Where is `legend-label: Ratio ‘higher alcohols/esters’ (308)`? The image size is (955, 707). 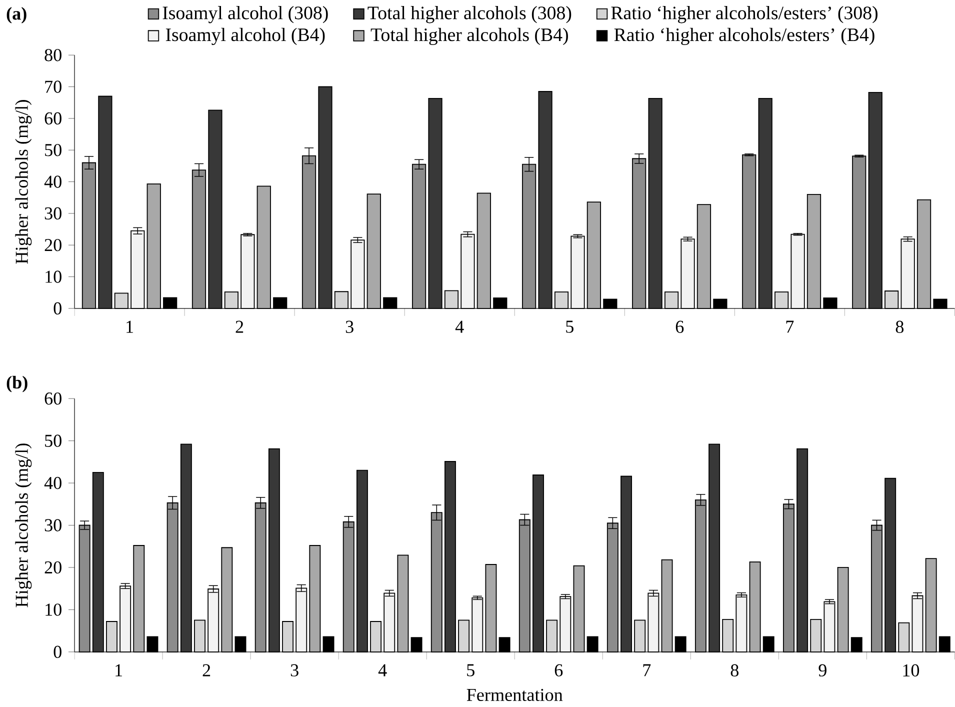
legend-label: Ratio ‘higher alcohols/esters’ (308) is located at coordinates (744, 15).